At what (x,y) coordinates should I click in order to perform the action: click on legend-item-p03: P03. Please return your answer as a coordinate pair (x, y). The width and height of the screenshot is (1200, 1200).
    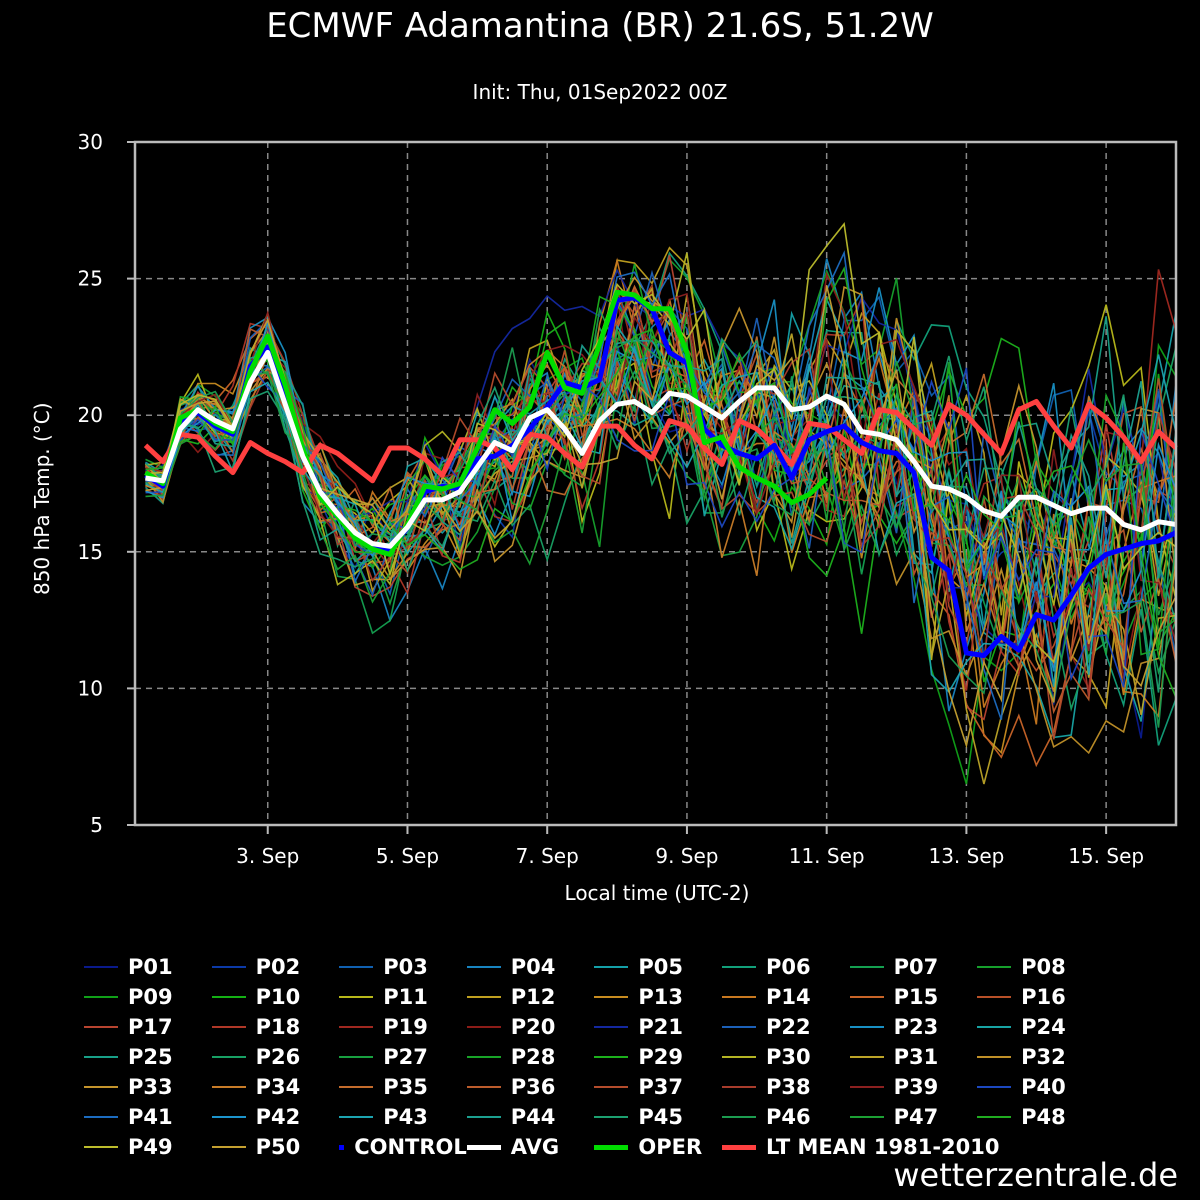
    Looking at the image, I should click on (403, 967).